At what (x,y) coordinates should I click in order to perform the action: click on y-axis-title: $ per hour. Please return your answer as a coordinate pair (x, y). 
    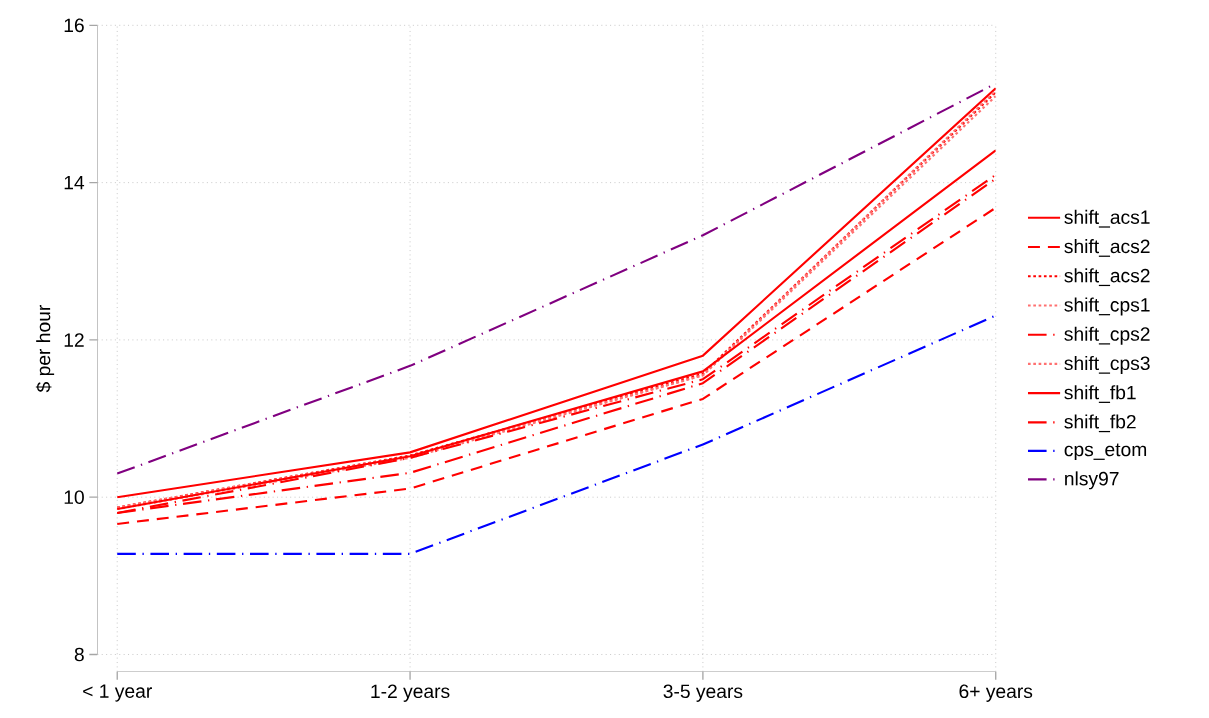
    Looking at the image, I should click on (45, 348).